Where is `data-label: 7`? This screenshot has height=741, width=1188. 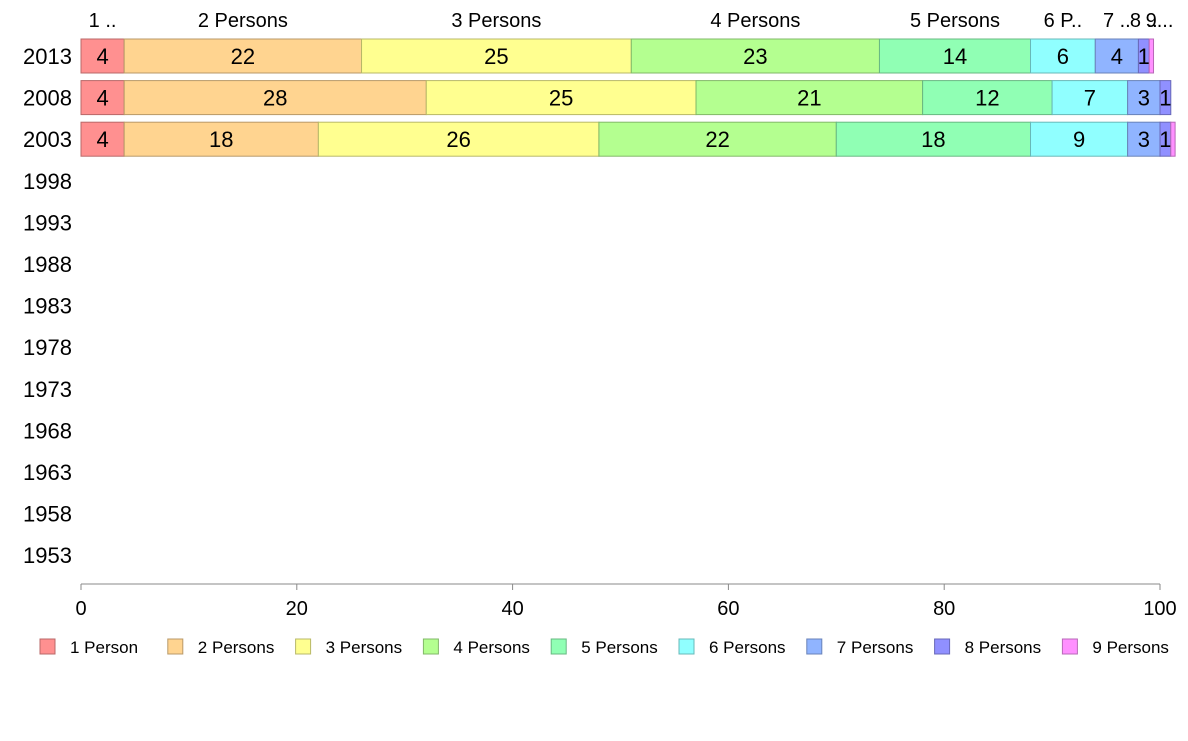
data-label: 7 is located at coordinates (1090, 98).